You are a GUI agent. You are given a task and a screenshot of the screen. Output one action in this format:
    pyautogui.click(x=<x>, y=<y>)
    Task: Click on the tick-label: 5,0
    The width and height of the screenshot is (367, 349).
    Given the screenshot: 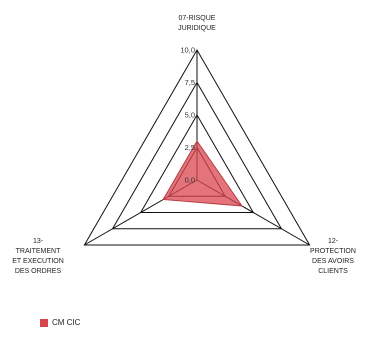 What is the action you would take?
    pyautogui.click(x=190, y=115)
    